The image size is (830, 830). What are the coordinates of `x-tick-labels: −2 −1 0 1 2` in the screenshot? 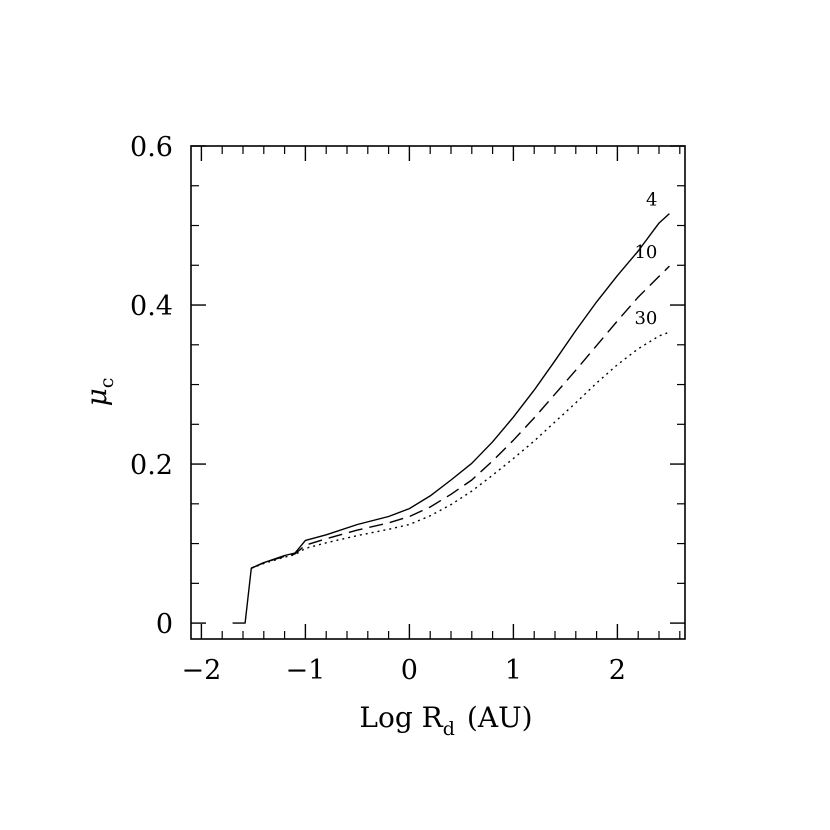 It's located at (403, 670).